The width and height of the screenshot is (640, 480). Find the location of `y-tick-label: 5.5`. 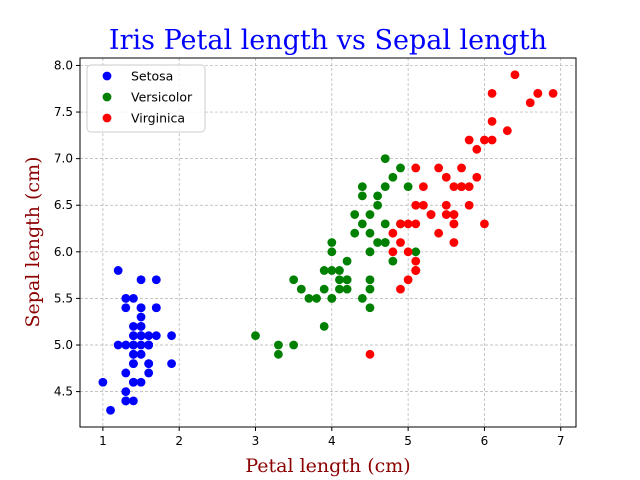

y-tick-label: 5.5 is located at coordinates (63, 298).